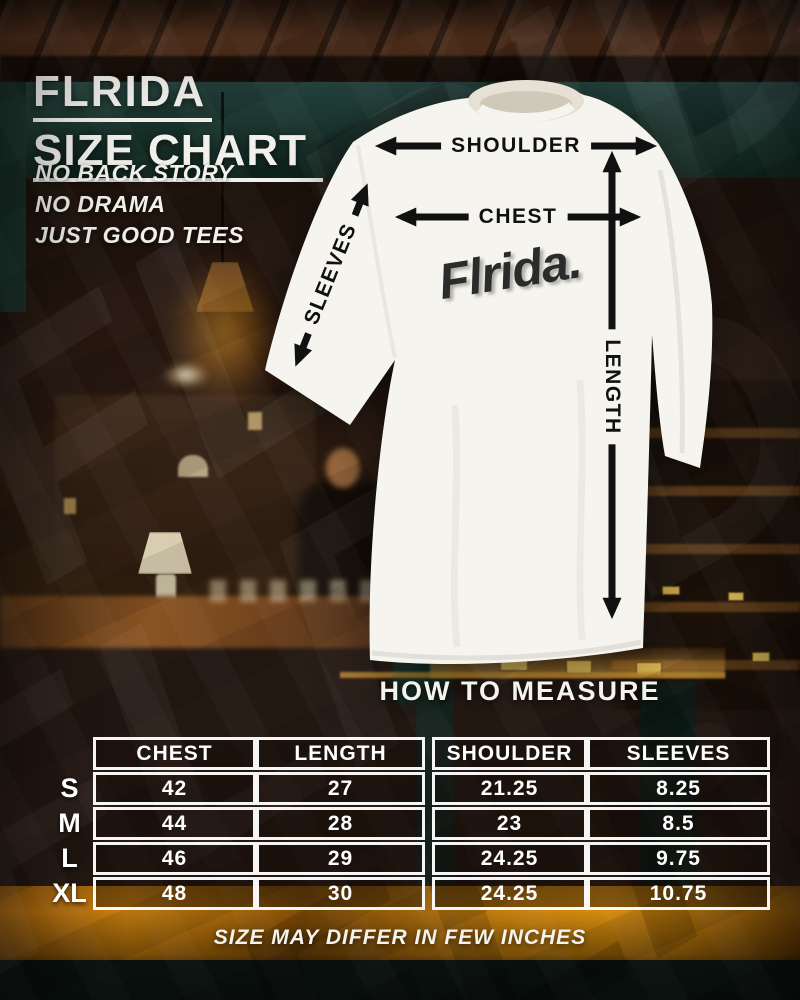  I want to click on cell-m-shoulder: 23, so click(509, 823).